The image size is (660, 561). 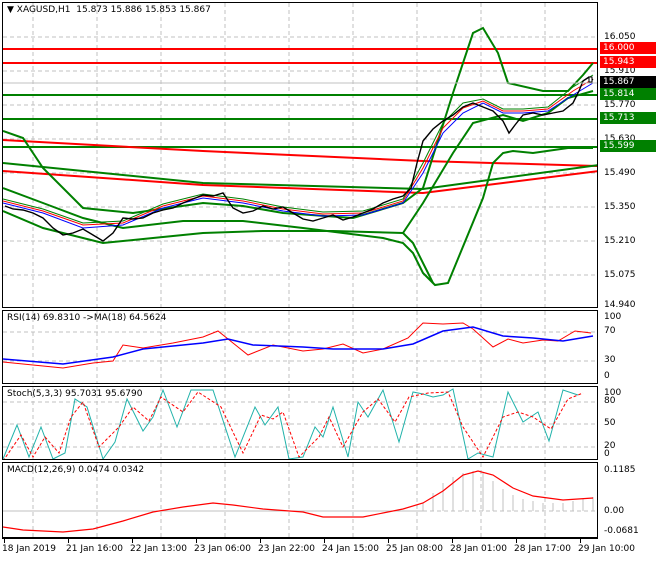 I want to click on price-label: 15.075, so click(x=620, y=275).